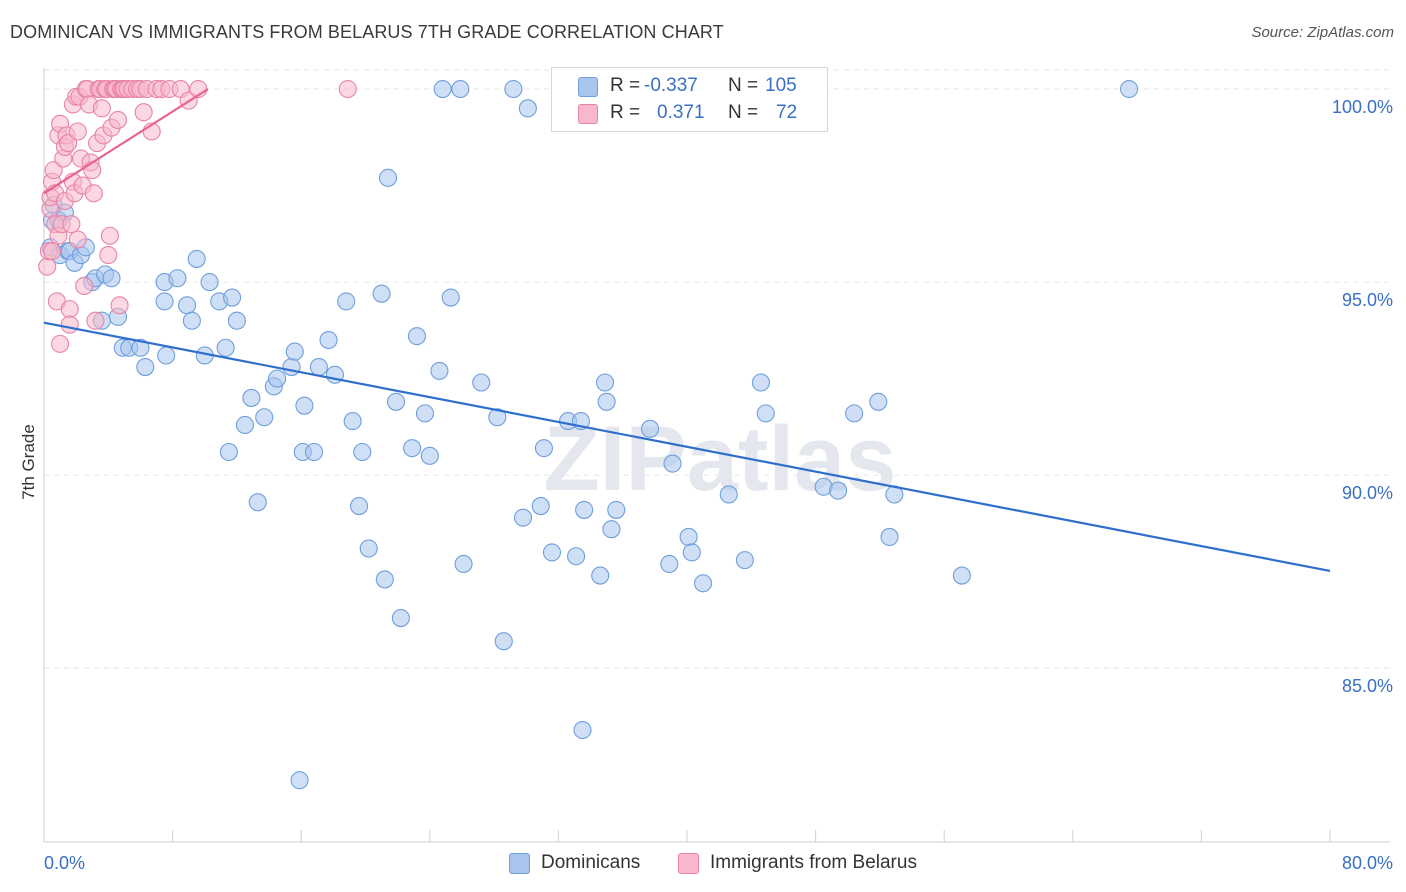 The height and width of the screenshot is (892, 1406). I want to click on y-tick-label: 100.0%, so click(1362, 107).